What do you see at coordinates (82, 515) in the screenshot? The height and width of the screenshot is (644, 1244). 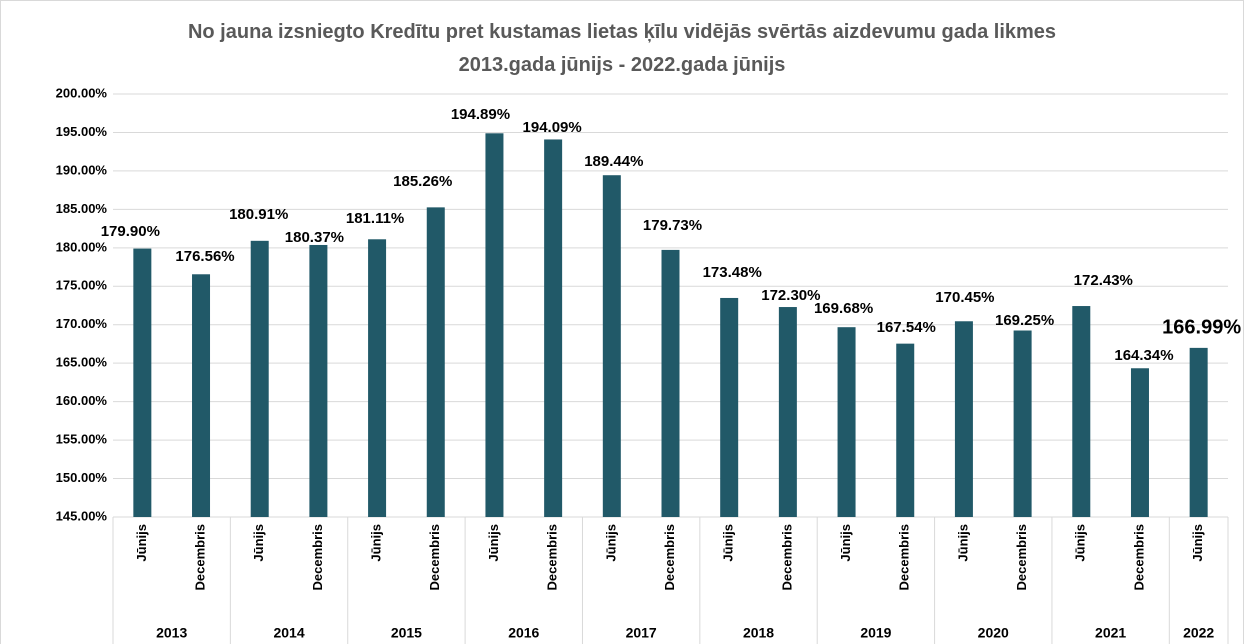 I see `y-tick-label: 145.00%` at bounding box center [82, 515].